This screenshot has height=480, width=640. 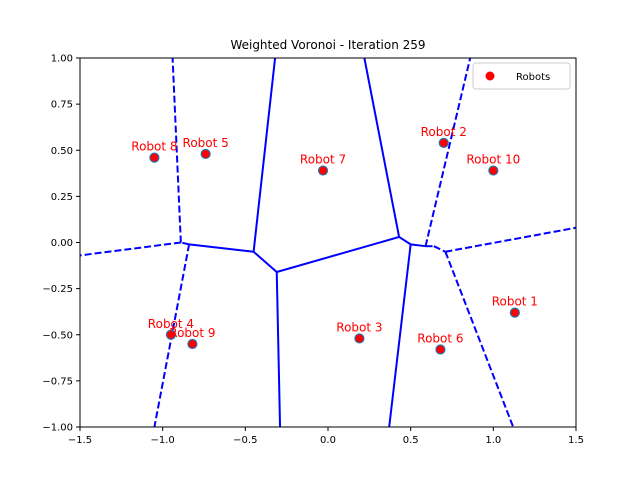 I want to click on robot-1-point, so click(x=514, y=312).